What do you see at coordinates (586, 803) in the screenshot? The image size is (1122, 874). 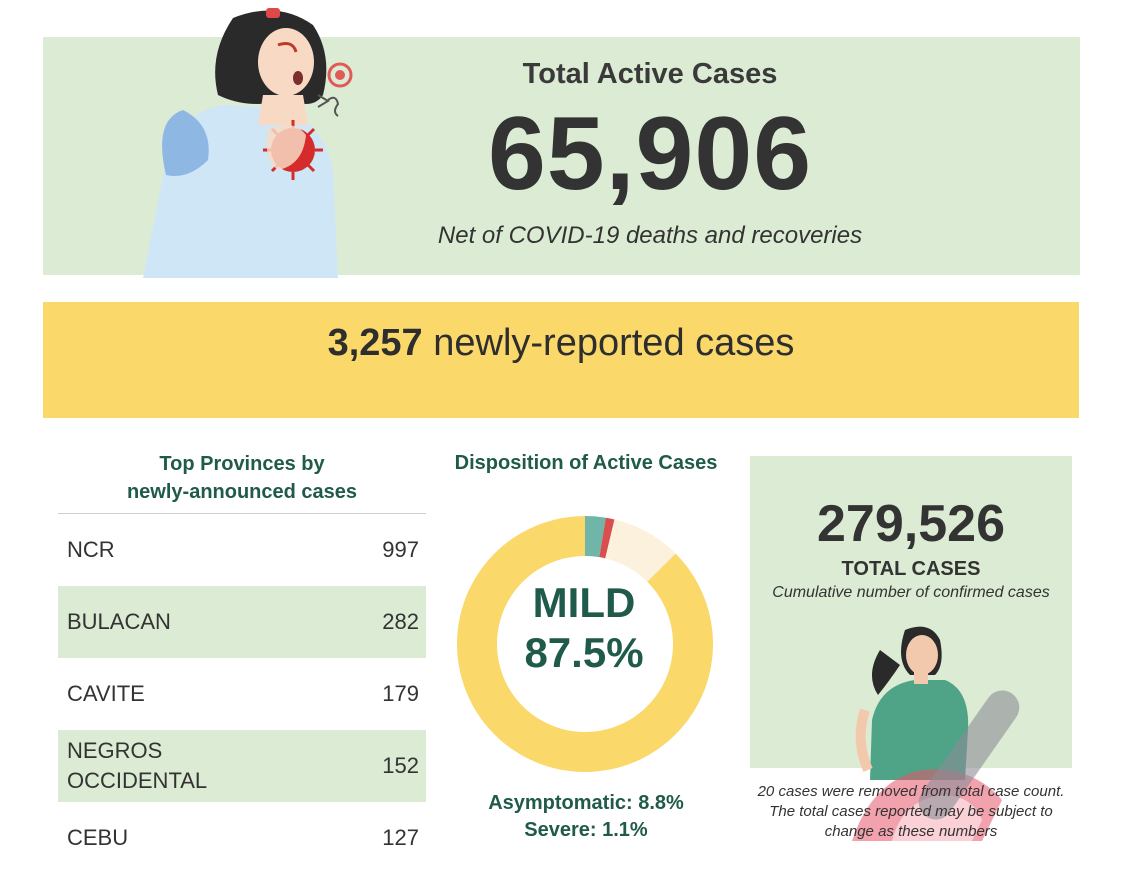 I see `asymptomatic-label: Asymptomatic: 8.8%` at bounding box center [586, 803].